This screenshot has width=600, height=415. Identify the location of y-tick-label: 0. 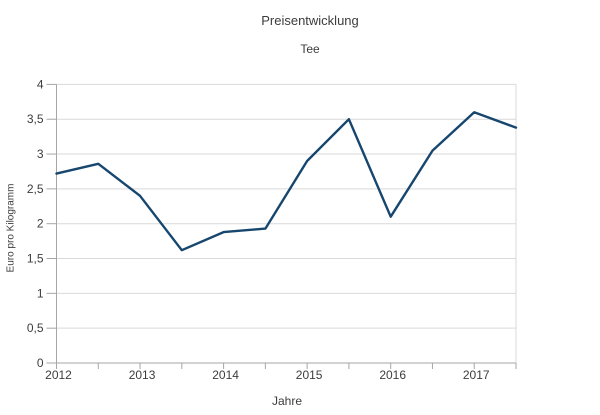
(40, 363).